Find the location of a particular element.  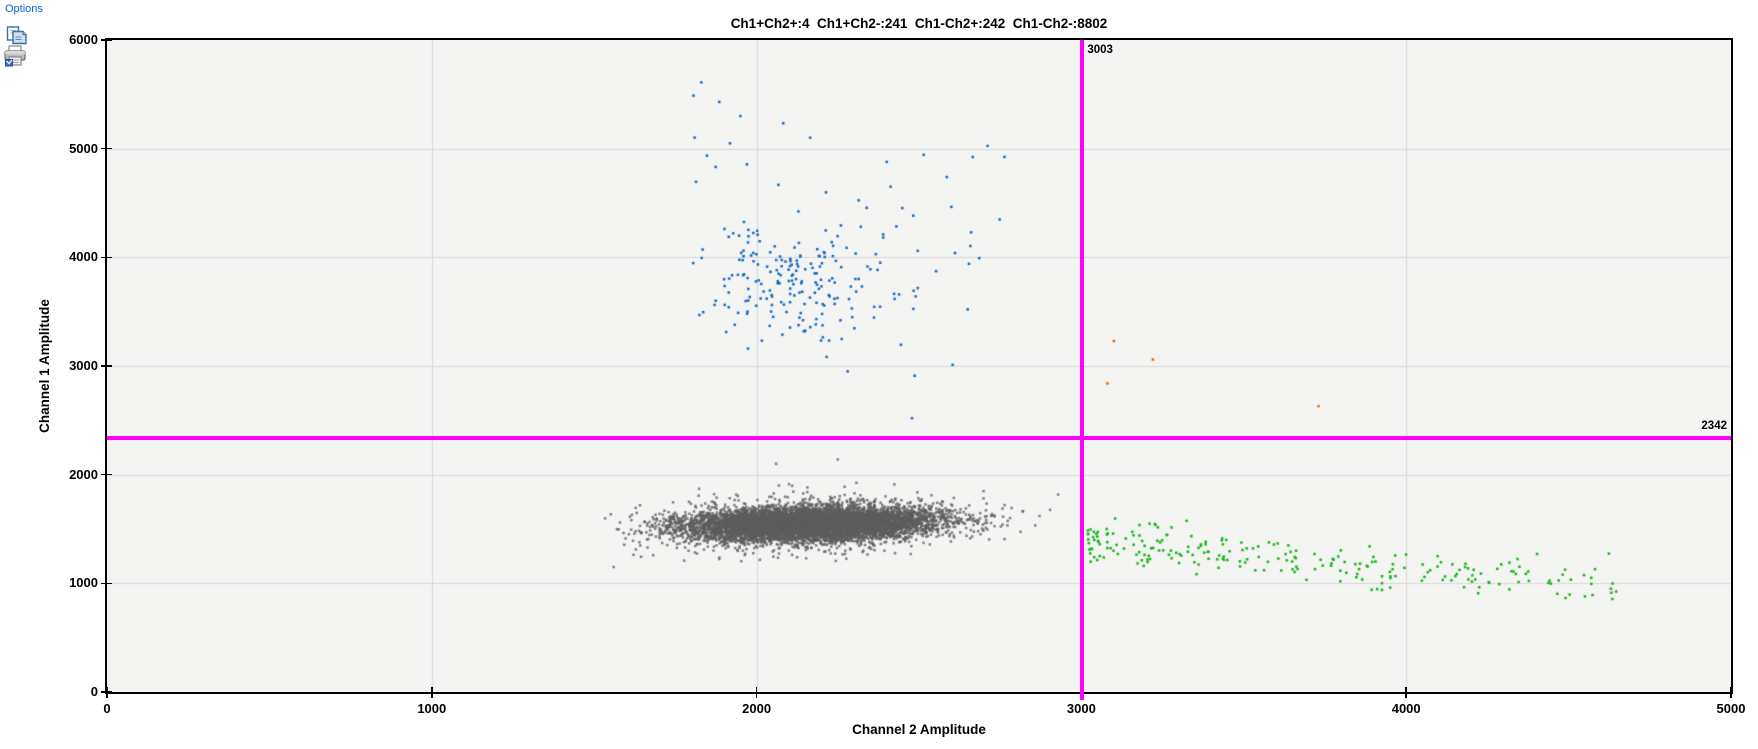

print-icon is located at coordinates (15, 57).